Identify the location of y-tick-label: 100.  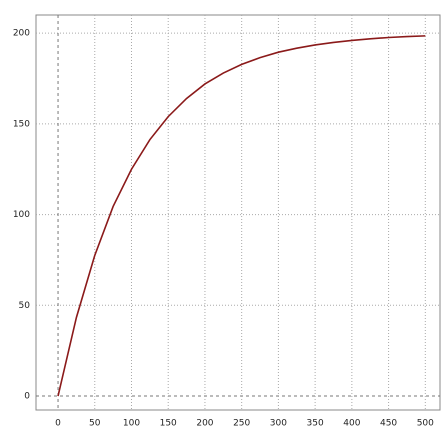
(21, 215).